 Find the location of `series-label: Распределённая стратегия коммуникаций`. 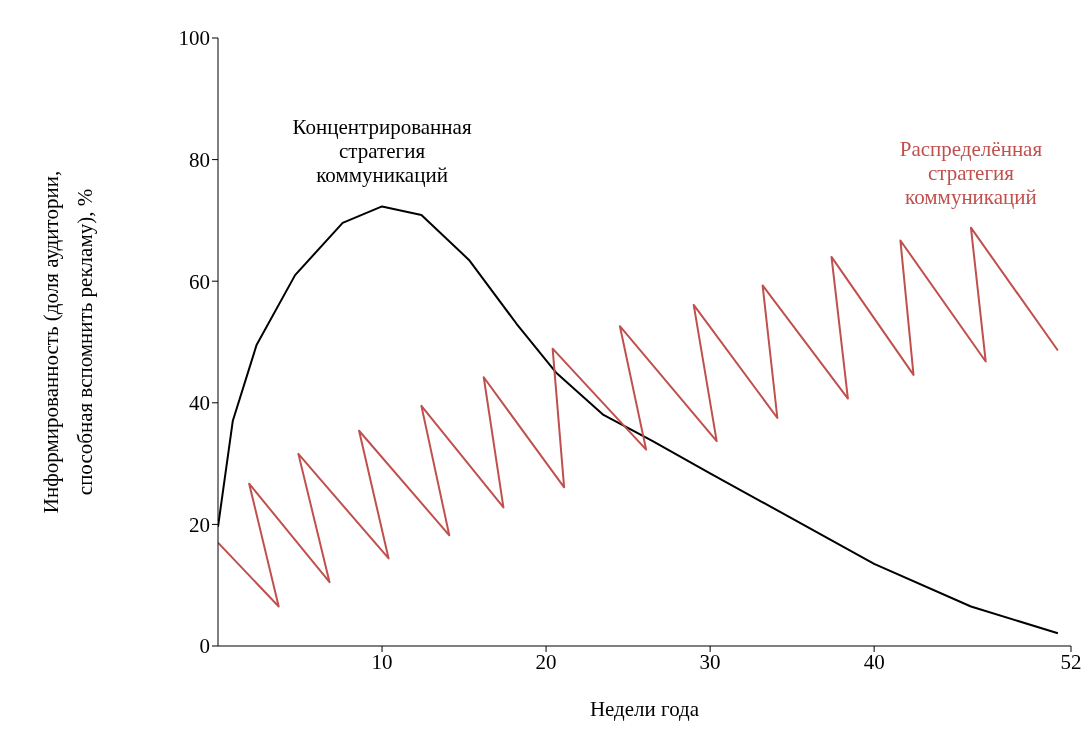

series-label: Распределённая стратегия коммуникаций is located at coordinates (971, 172).